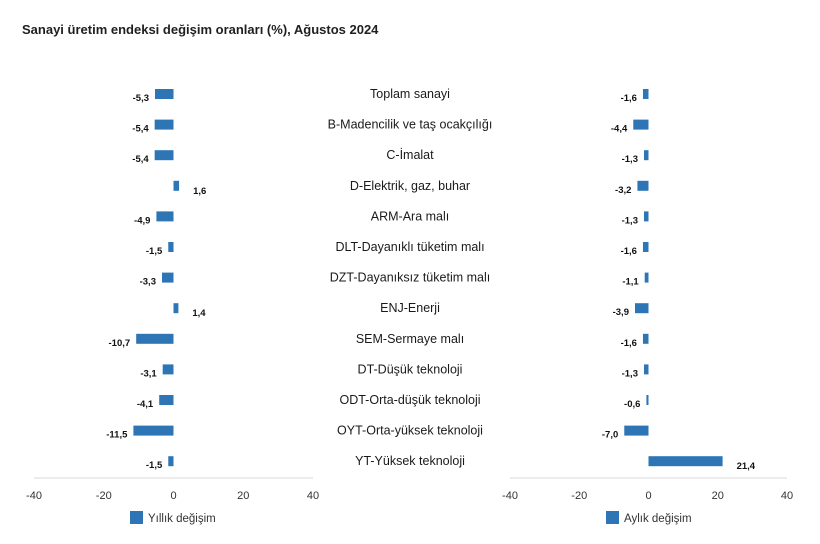 This screenshot has width=820, height=544. Describe the element at coordinates (182, 519) in the screenshot. I see `yearly-legend-label: Yıllık değişim` at that location.